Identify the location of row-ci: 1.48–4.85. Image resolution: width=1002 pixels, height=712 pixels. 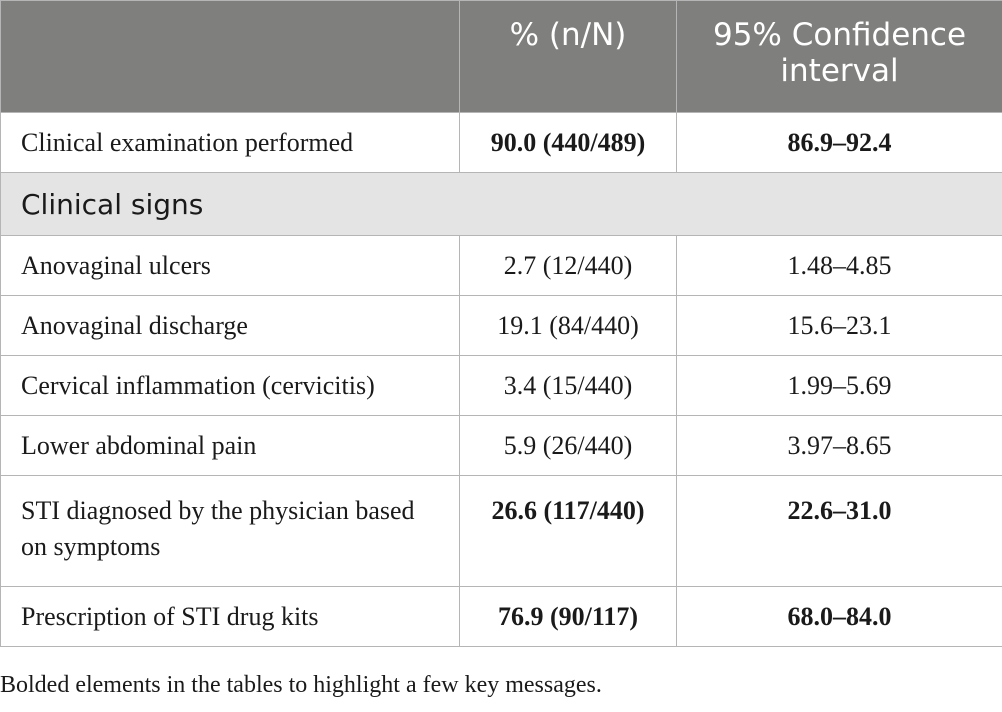
(839, 265).